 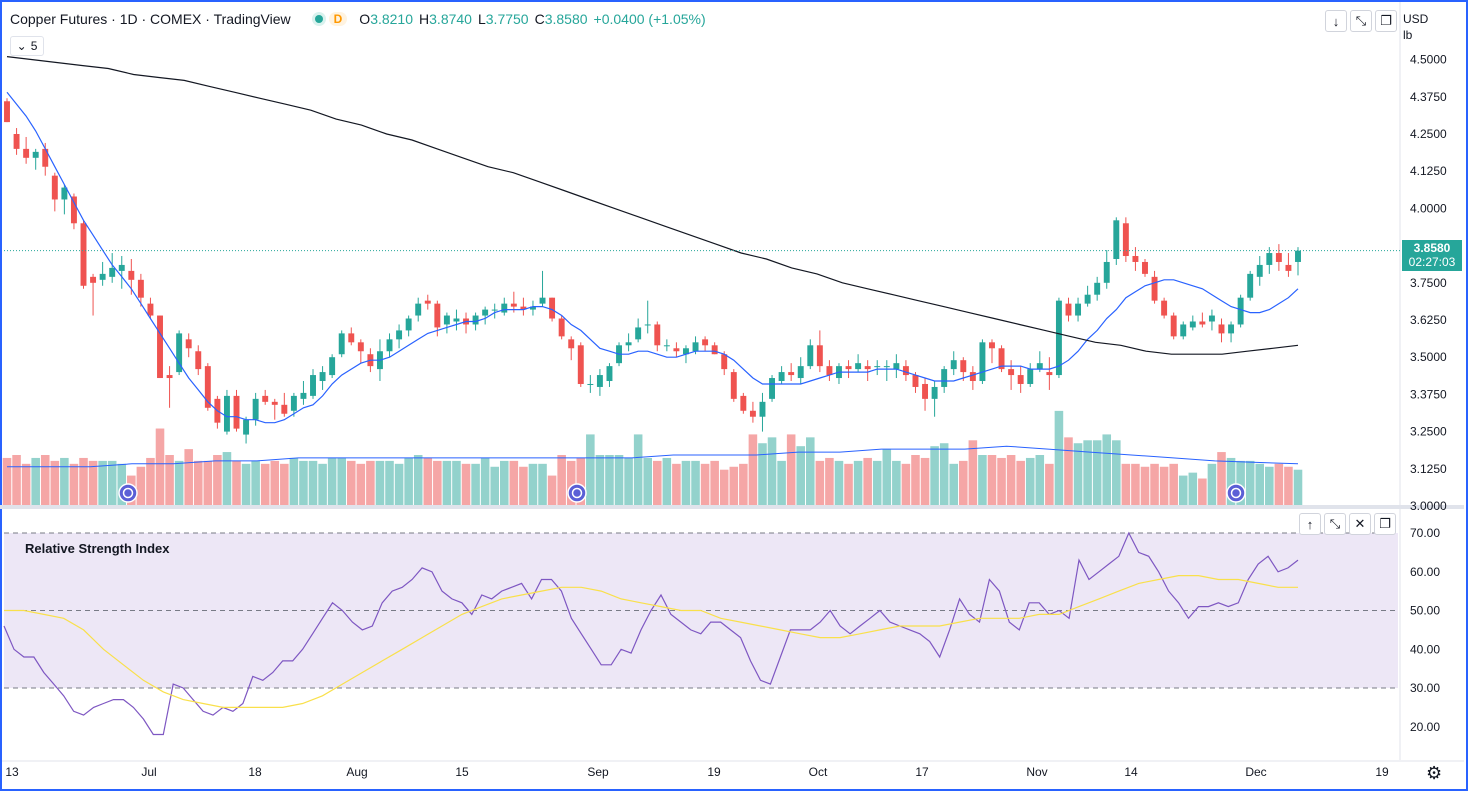 I want to click on close-icon: ✕, so click(x=1360, y=523).